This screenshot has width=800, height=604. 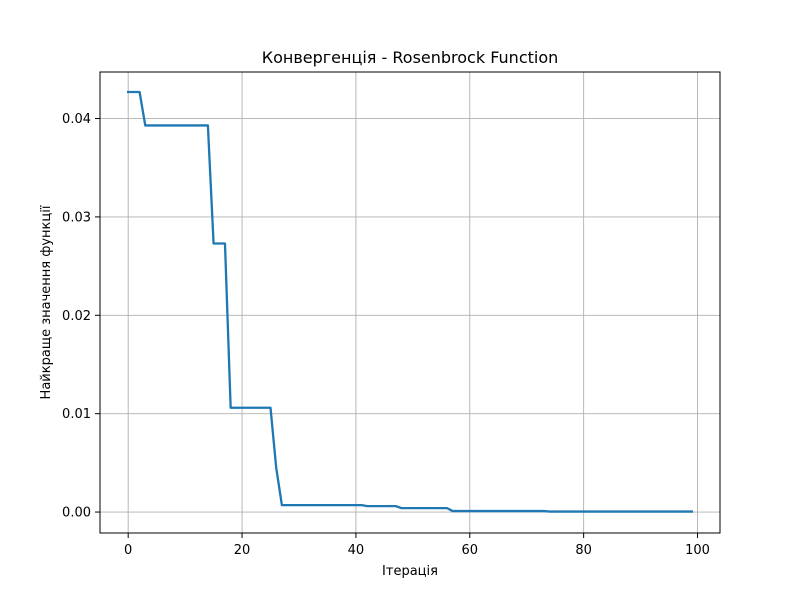 I want to click on y-tick-label: 0.03, so click(x=76, y=217).